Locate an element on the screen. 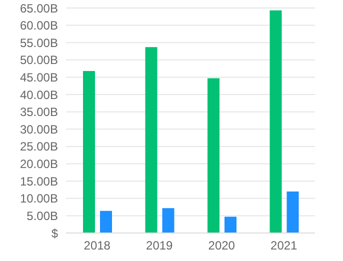 Image resolution: width=343 pixels, height=261 pixels. y-tick-label: 55.00B is located at coordinates (39, 43).